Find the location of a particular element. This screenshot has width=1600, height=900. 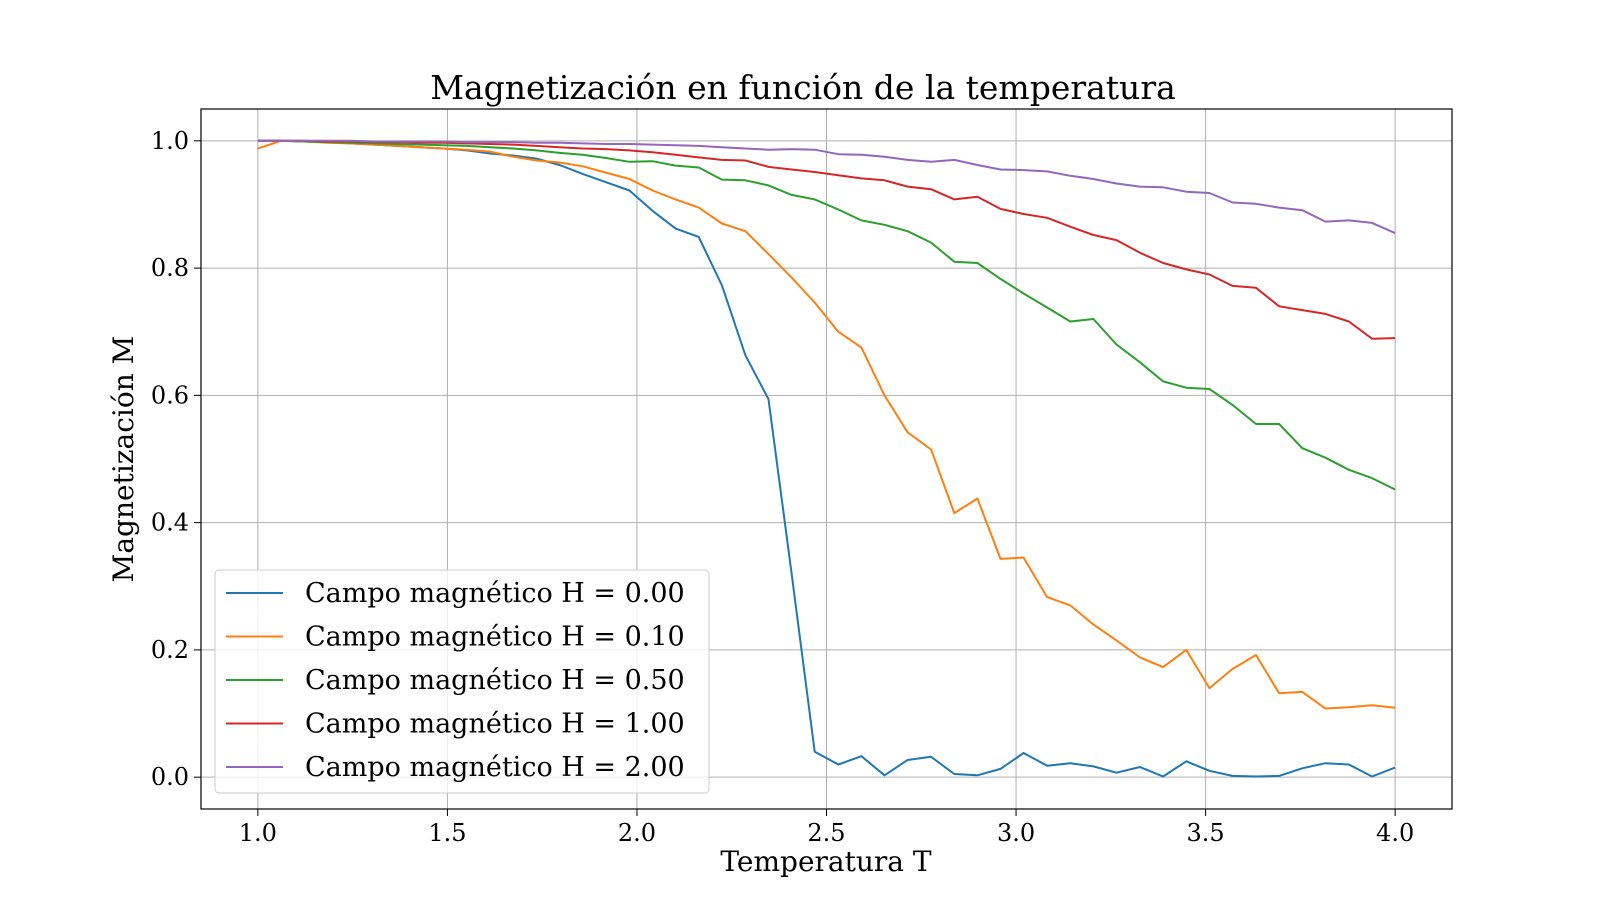

x-tick-label: 3.0 is located at coordinates (1016, 833).